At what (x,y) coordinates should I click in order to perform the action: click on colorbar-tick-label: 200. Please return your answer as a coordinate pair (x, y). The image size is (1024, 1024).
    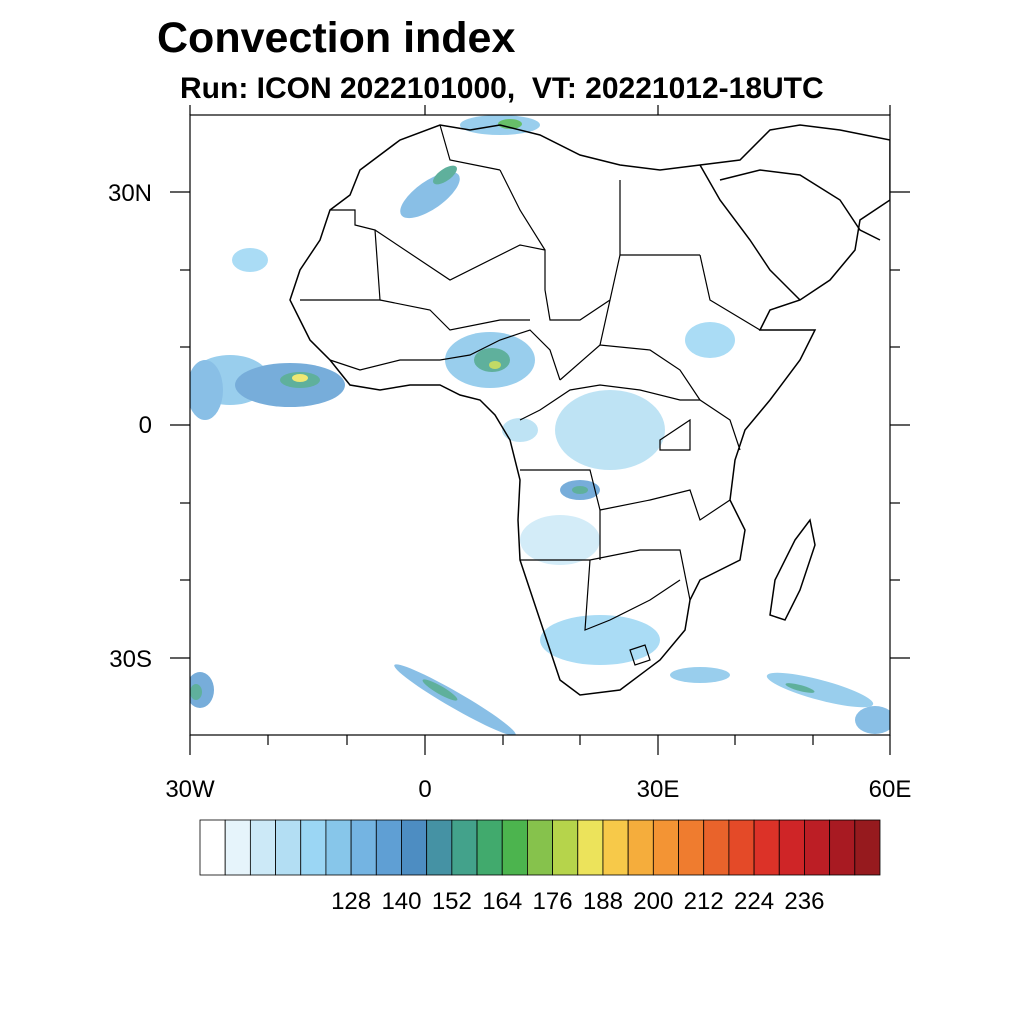
    Looking at the image, I should click on (653, 901).